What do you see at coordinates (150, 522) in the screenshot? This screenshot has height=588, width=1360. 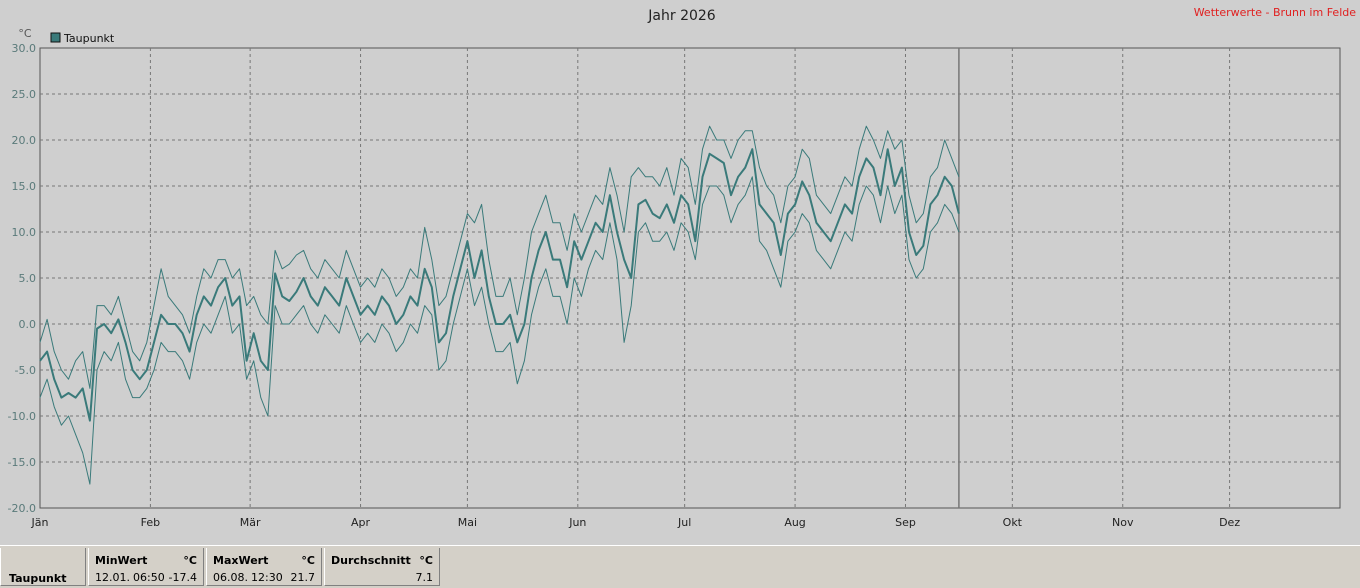 I see `x-tick-label: Feb` at bounding box center [150, 522].